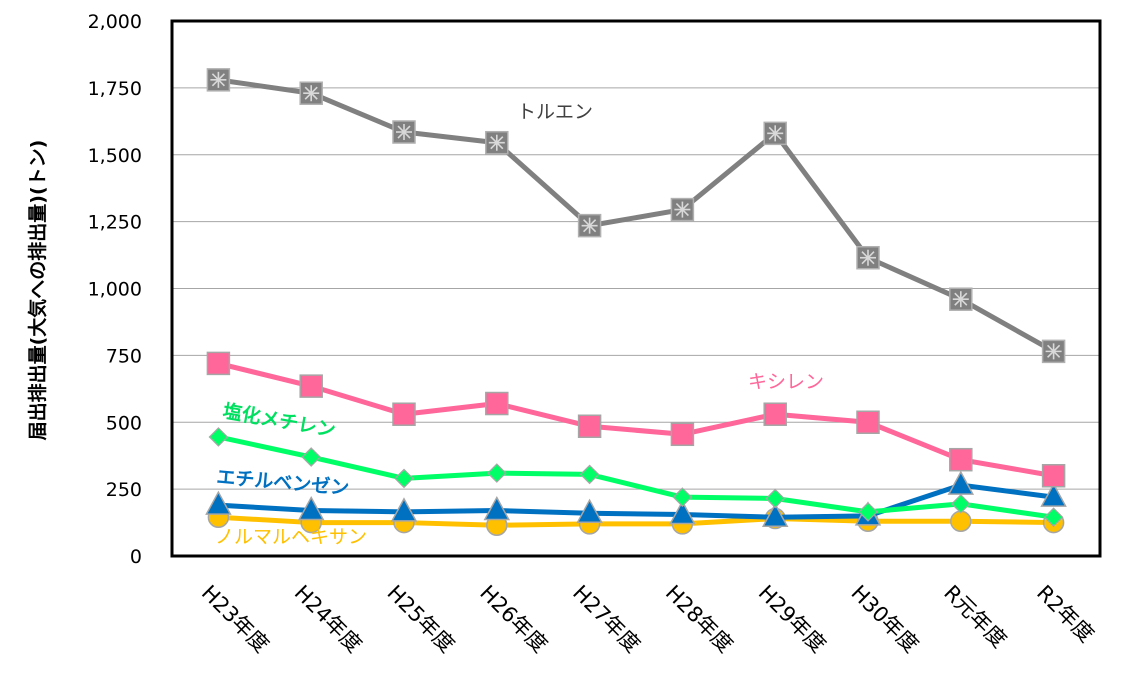 The height and width of the screenshot is (675, 1126). What do you see at coordinates (124, 423) in the screenshot?
I see `y-tick-label: 500` at bounding box center [124, 423].